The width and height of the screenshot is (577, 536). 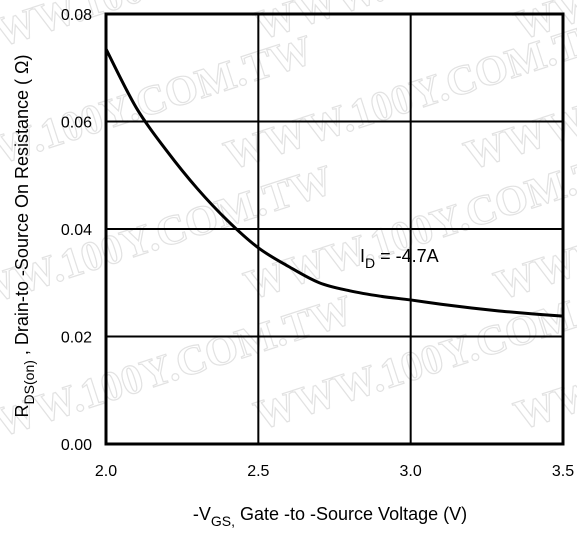 I want to click on y-tick-label: 0.04, so click(x=76, y=230).